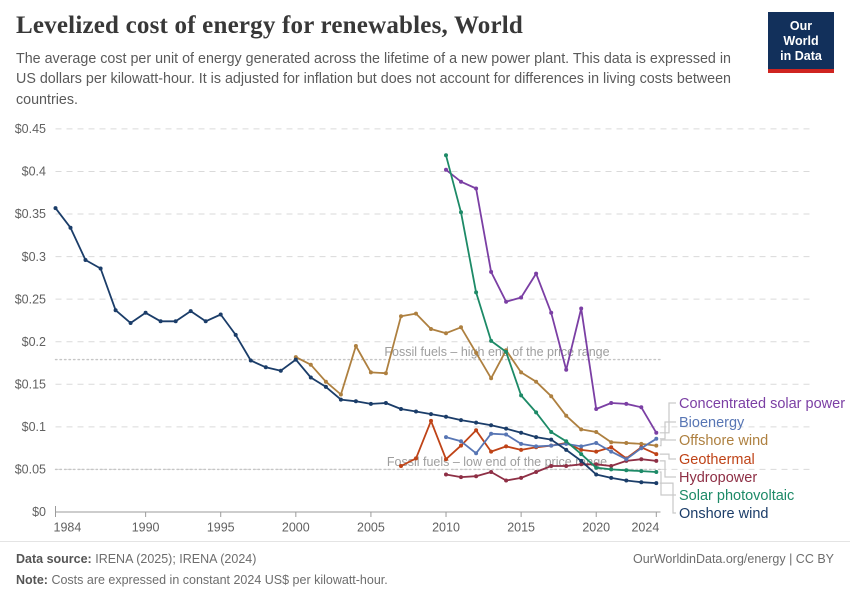 The image size is (850, 600). I want to click on legend-label-solar-photovoltaic: Solar photovoltaic, so click(736, 496).